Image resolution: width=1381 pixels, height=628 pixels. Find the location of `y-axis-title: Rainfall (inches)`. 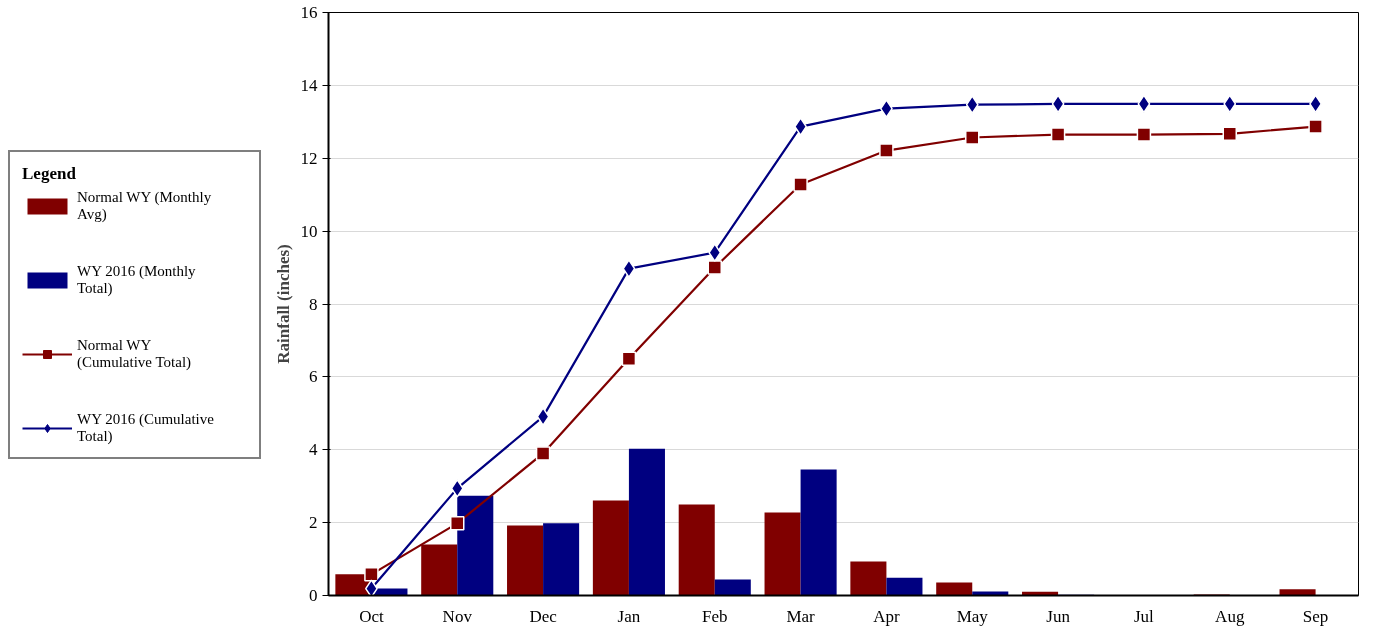

y-axis-title: Rainfall (inches) is located at coordinates (283, 304).